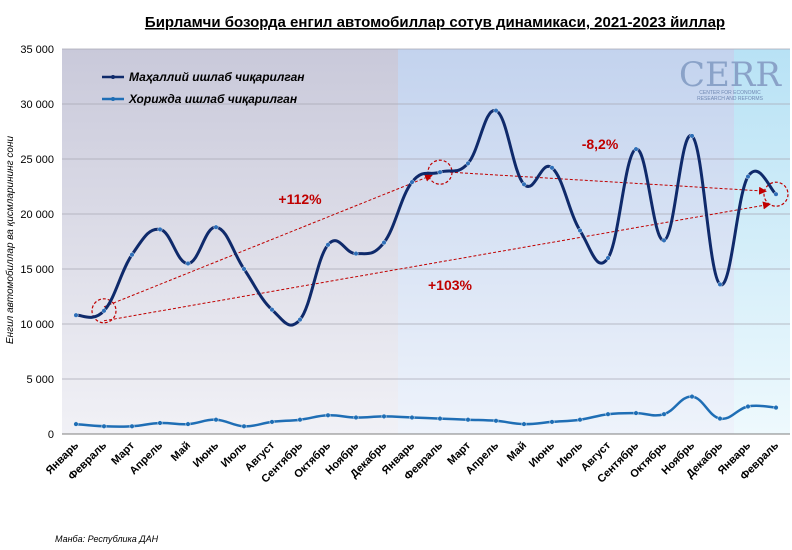  What do you see at coordinates (268, 241) in the screenshot?
I see `arrow-plus112` at bounding box center [268, 241].